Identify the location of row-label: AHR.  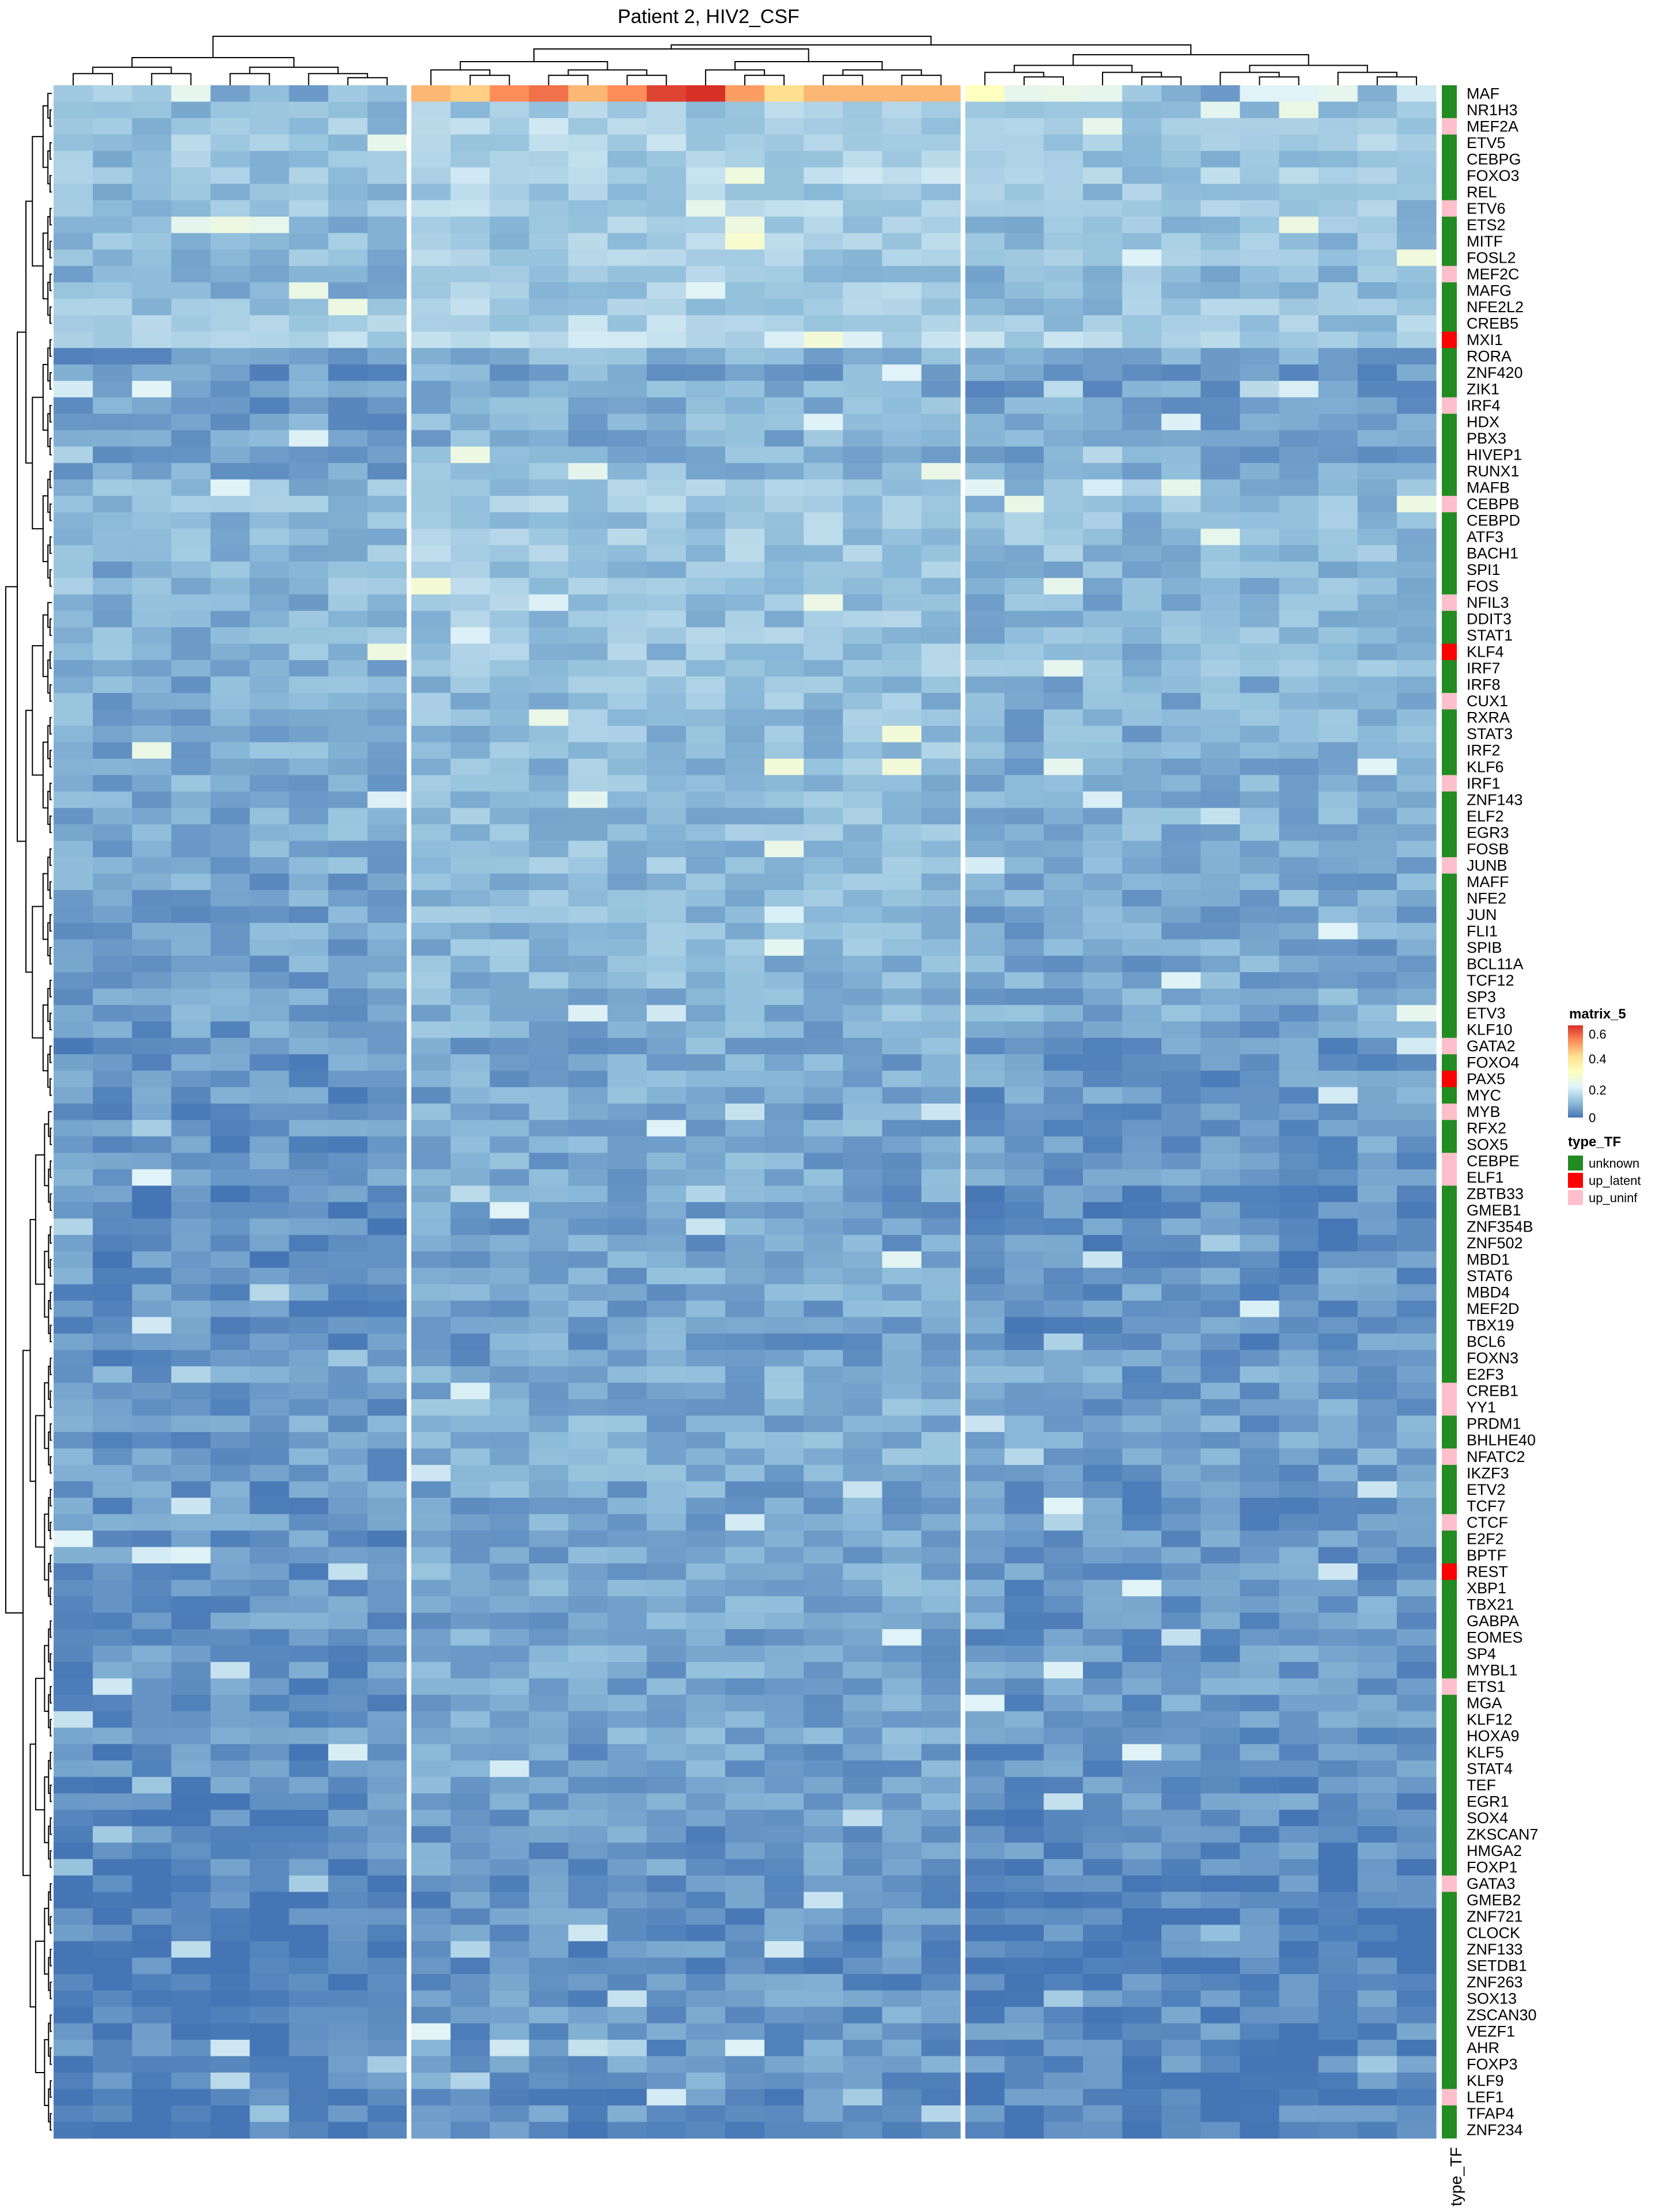
(1483, 2047).